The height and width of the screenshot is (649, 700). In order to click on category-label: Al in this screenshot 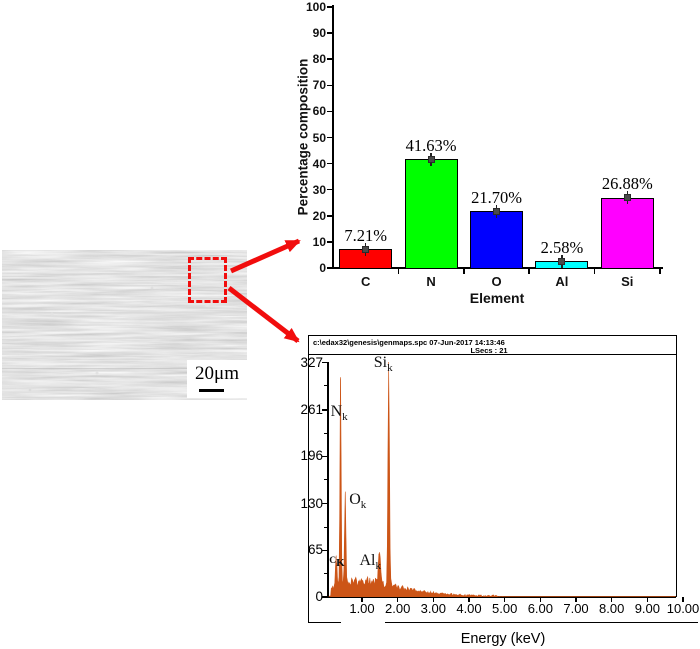, I will do `click(562, 281)`.